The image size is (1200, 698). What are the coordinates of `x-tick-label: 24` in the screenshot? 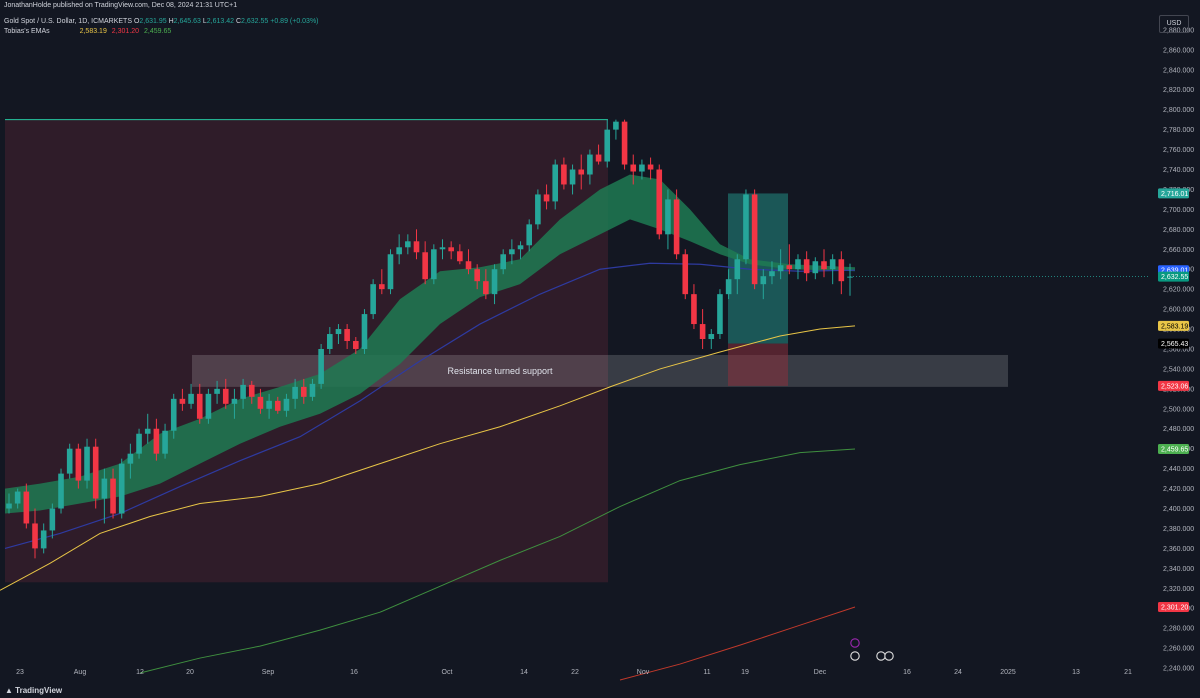 It's located at (958, 672).